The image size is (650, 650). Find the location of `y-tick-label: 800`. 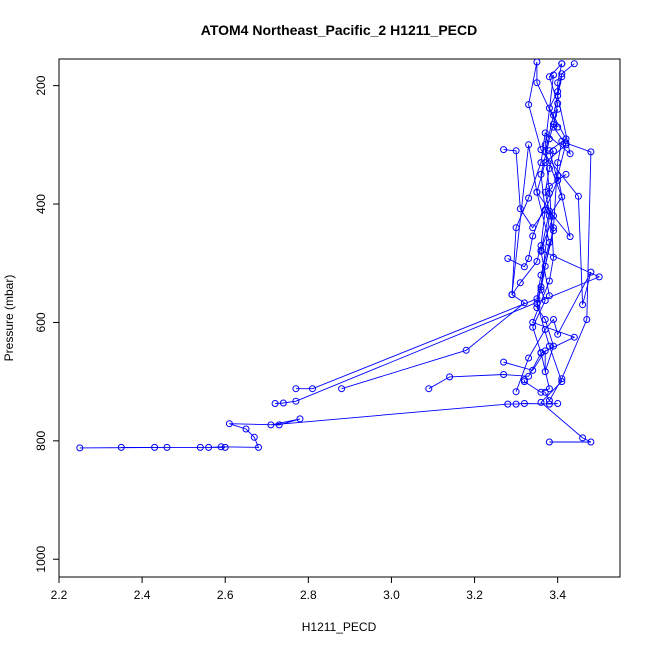

y-tick-label: 800 is located at coordinates (41, 441).